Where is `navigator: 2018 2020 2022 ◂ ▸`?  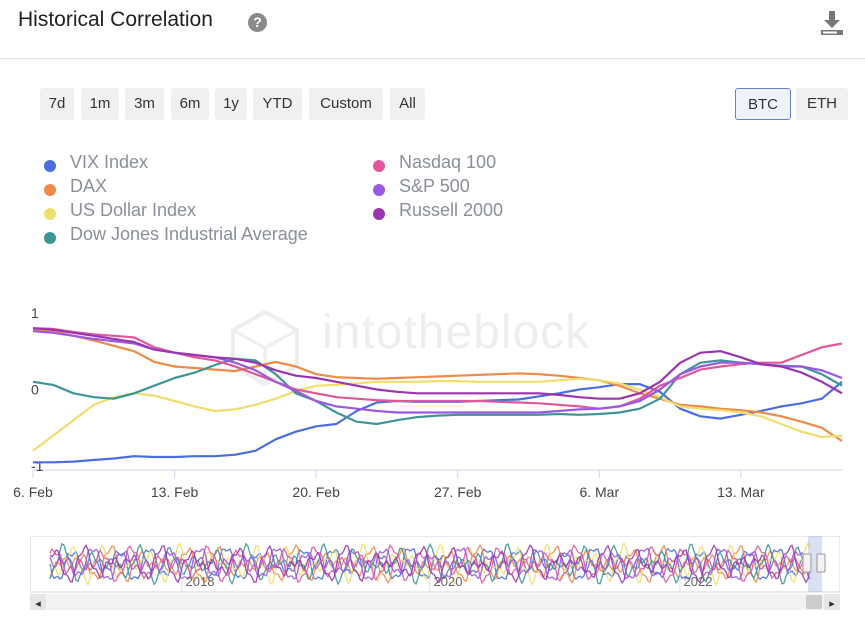
navigator: 2018 2020 2022 ◂ ▸ is located at coordinates (435, 575).